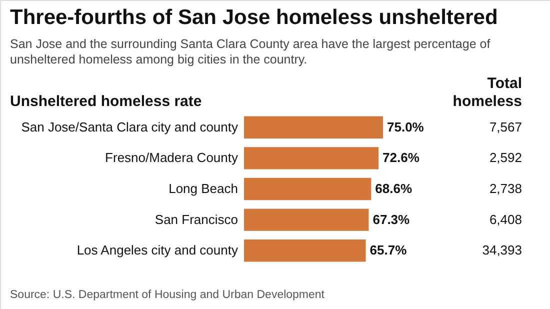 This screenshot has height=309, width=550. Describe the element at coordinates (505, 126) in the screenshot. I see `text: 7,567` at that location.